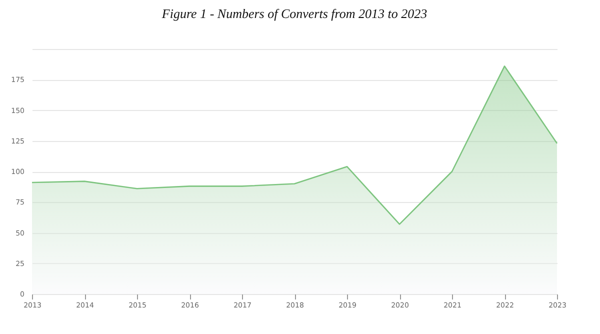 This screenshot has height=334, width=600. What do you see at coordinates (294, 13) in the screenshot?
I see `chart-title: Figure 1 - Numbers of Converts from 2013 to 2023` at bounding box center [294, 13].